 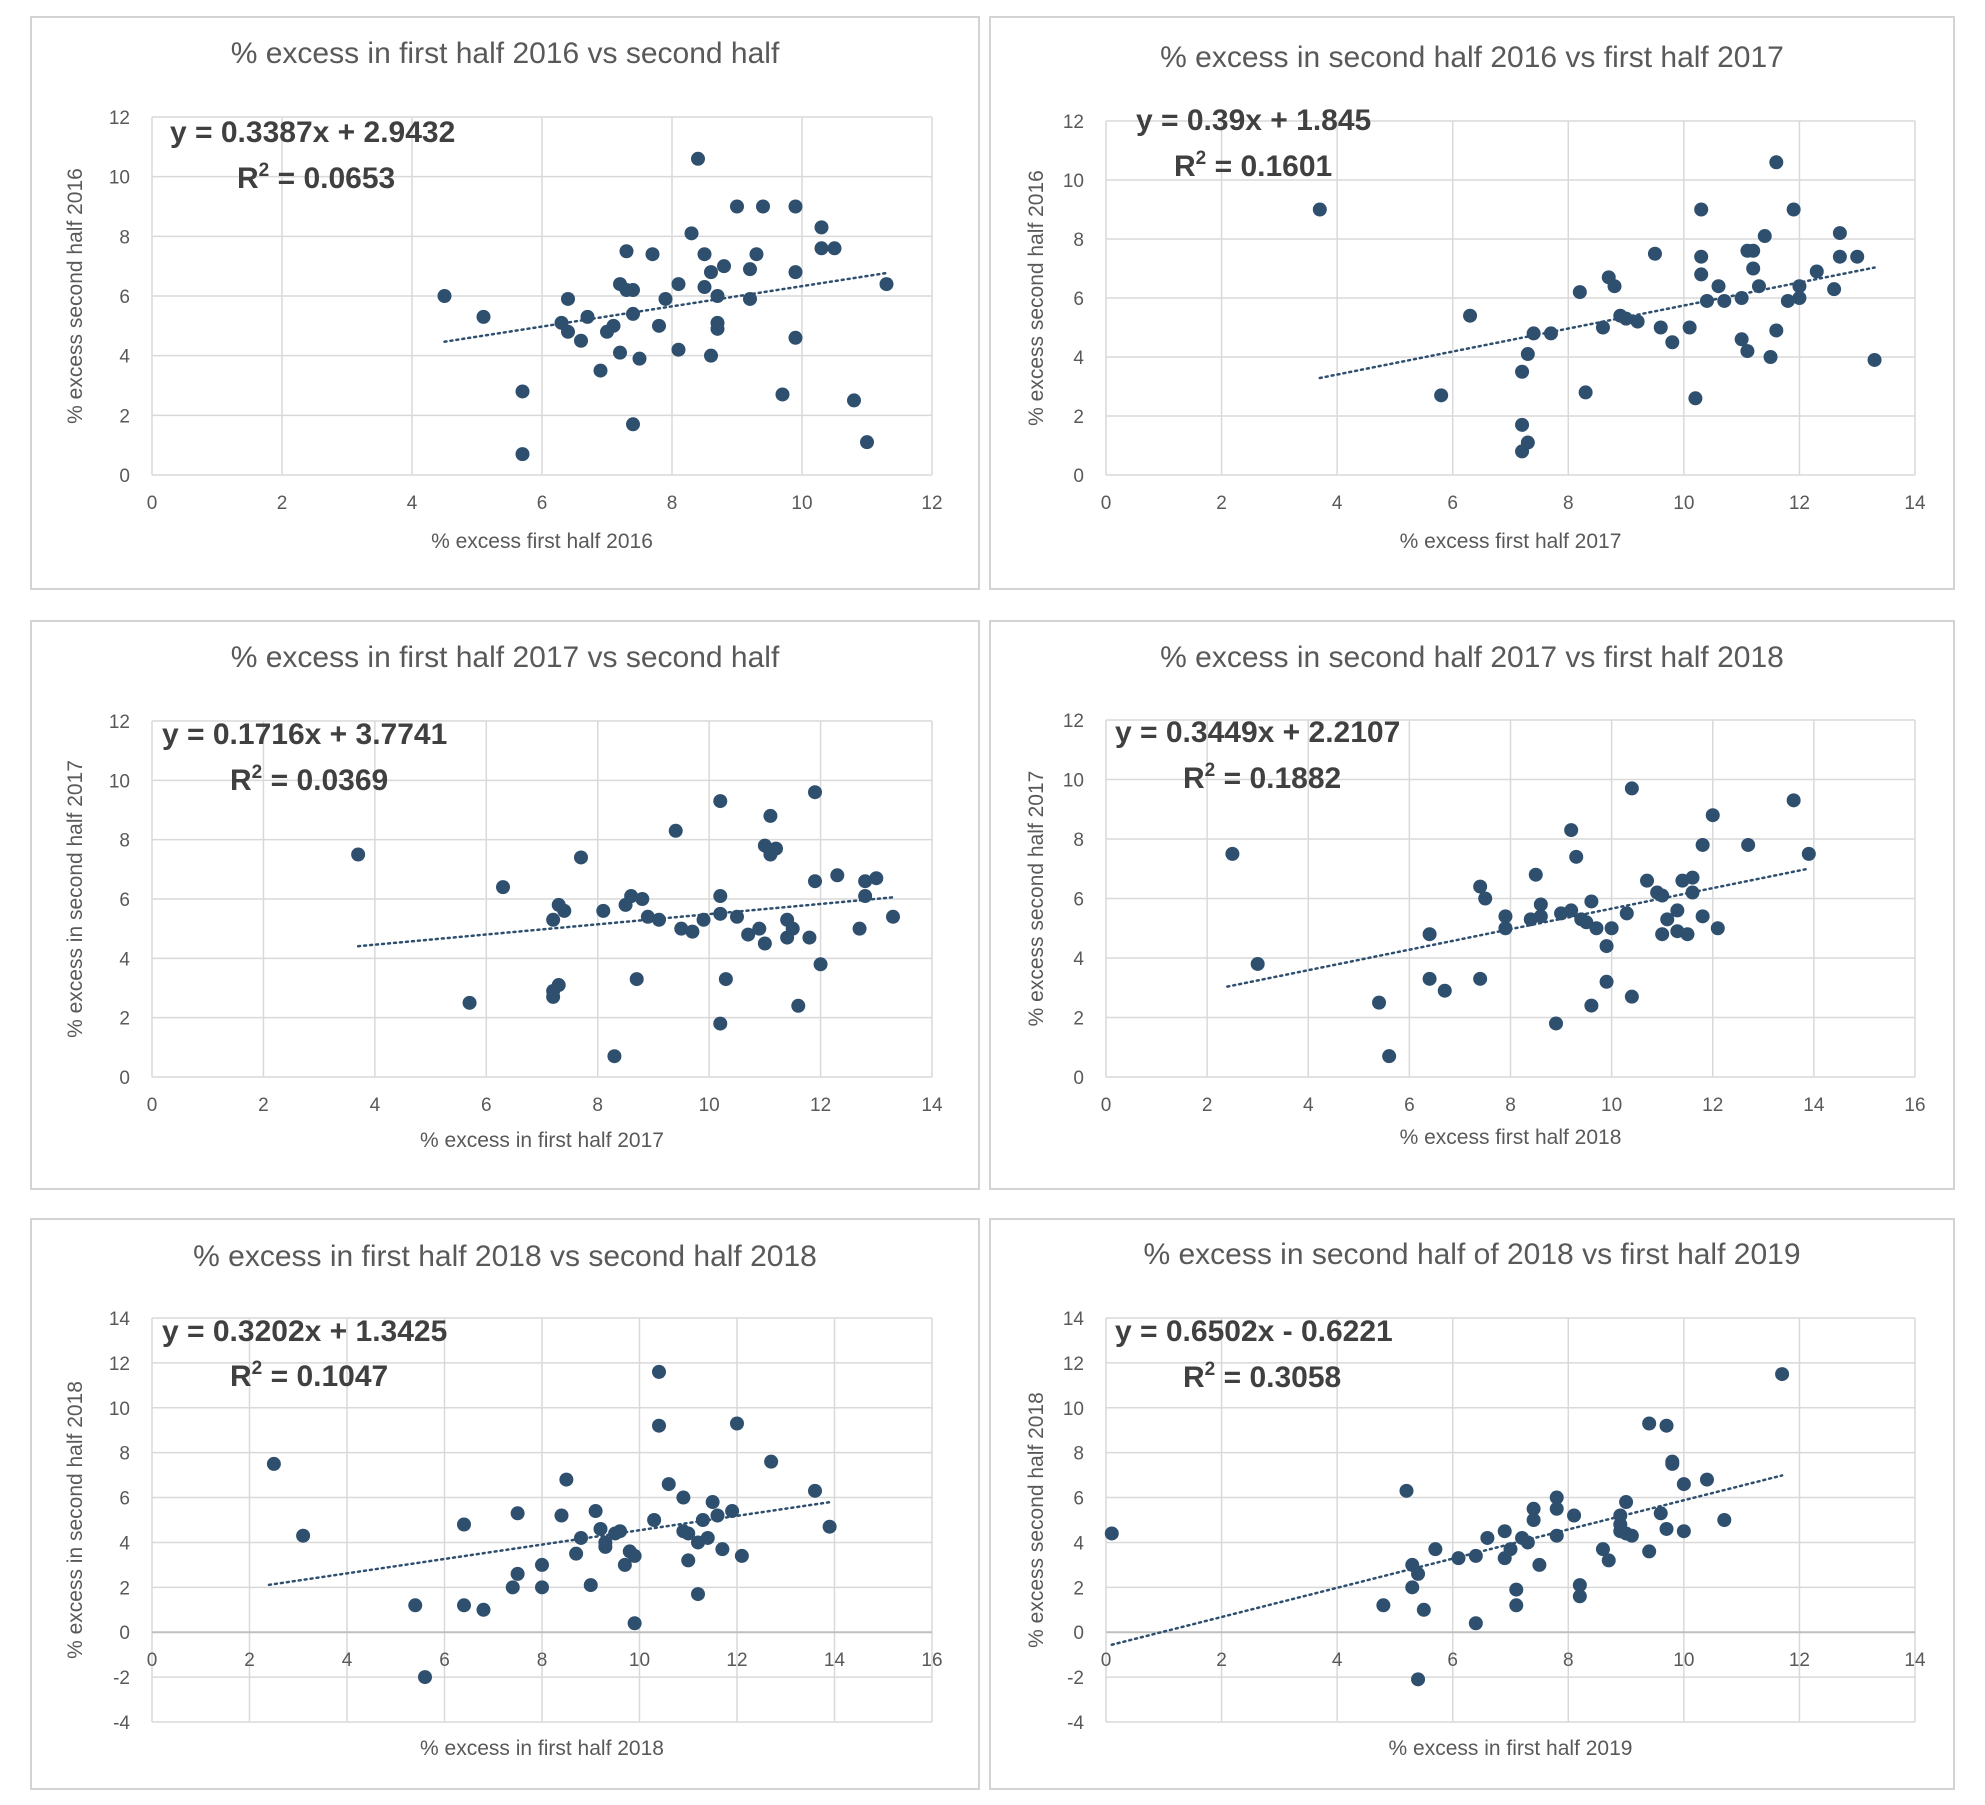 I want to click on y-tick-label: 14, so click(x=1074, y=1319).